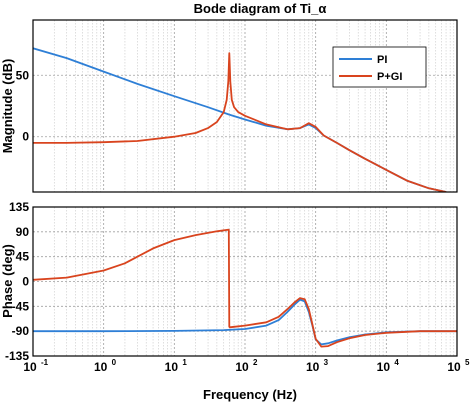  Describe the element at coordinates (19, 207) in the screenshot. I see `phase-y-tick-label: 135` at that location.